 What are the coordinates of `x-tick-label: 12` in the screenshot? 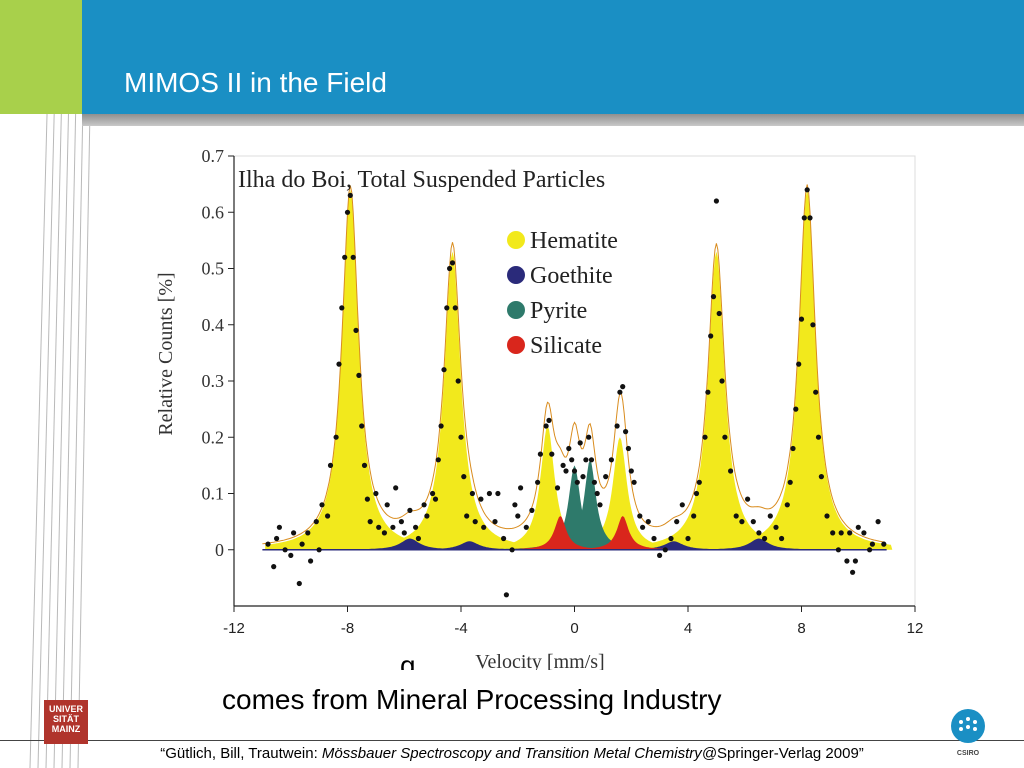 It's located at (915, 628).